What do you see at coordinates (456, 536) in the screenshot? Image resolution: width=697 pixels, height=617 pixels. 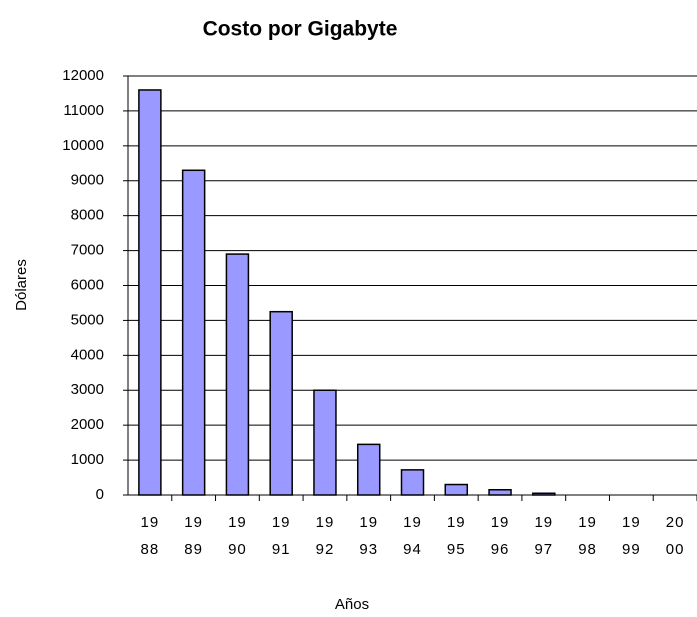 I see `x-tick-label: 1995` at bounding box center [456, 536].